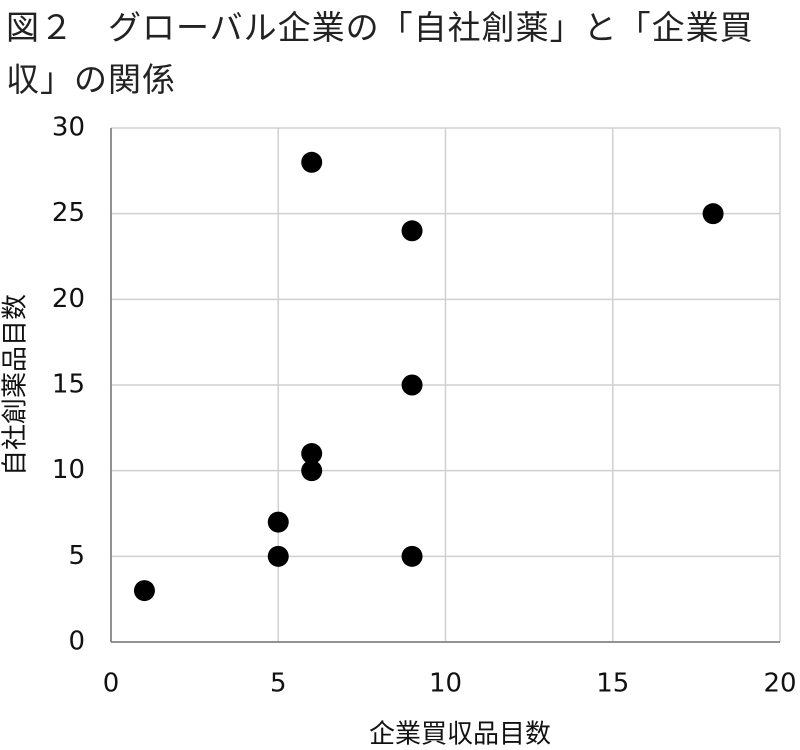 Image resolution: width=800 pixels, height=750 pixels. I want to click on x-tick-label: 15, so click(612, 684).